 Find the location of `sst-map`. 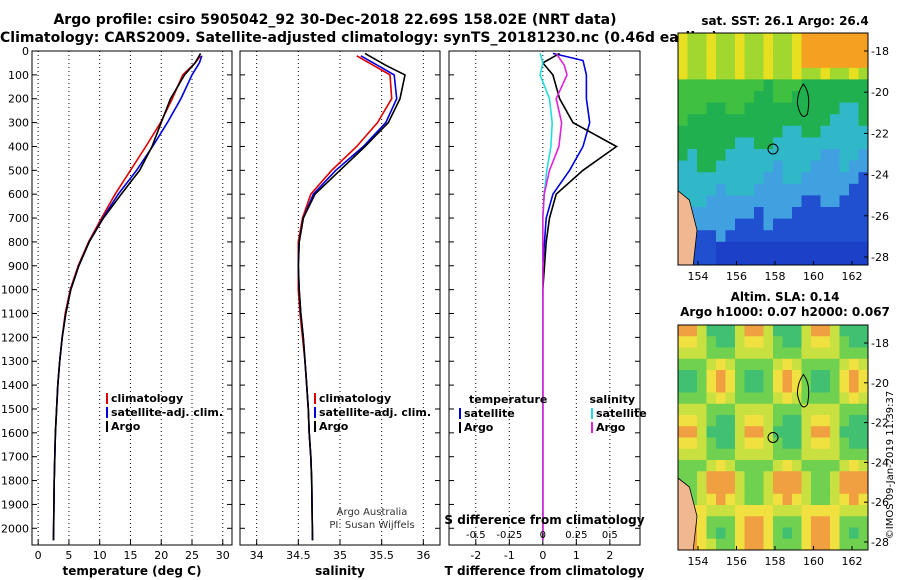

sst-map is located at coordinates (773, 149).